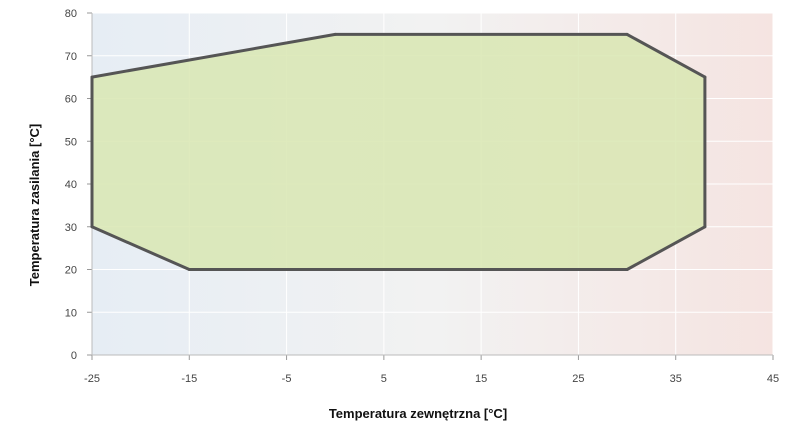  What do you see at coordinates (578, 379) in the screenshot?
I see `x-tick-label: 25` at bounding box center [578, 379].